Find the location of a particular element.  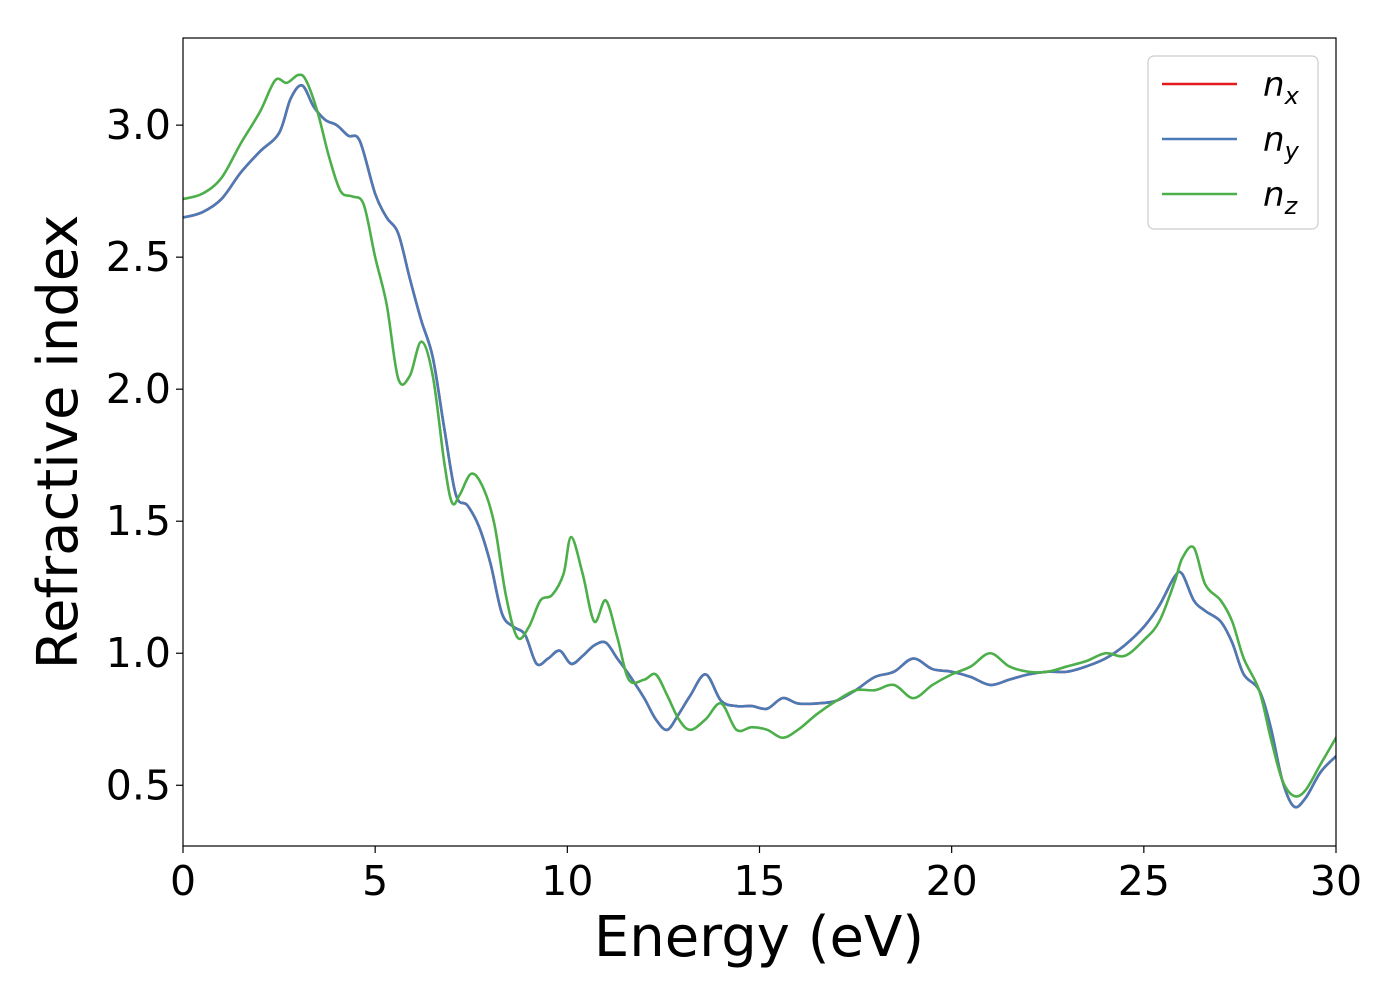

x-tick-label: 30 is located at coordinates (1336, 881).